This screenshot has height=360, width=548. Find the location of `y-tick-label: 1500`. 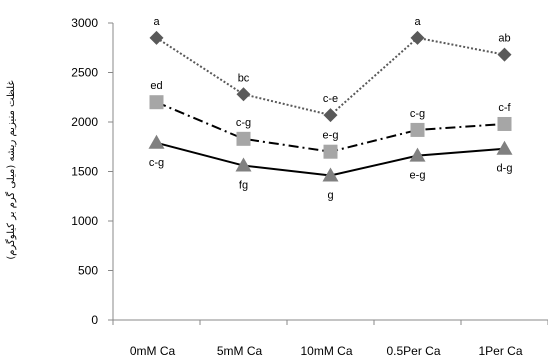

y-tick-label: 1500 is located at coordinates (84, 172).